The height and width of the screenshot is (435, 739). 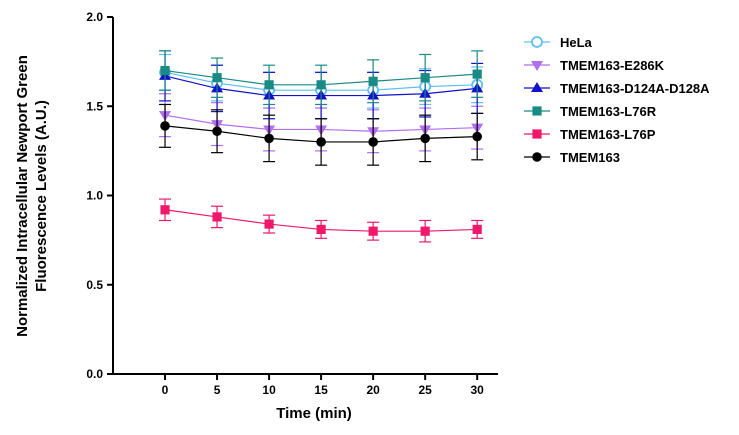 I want to click on x-axis-title: Time (min), so click(x=314, y=413).